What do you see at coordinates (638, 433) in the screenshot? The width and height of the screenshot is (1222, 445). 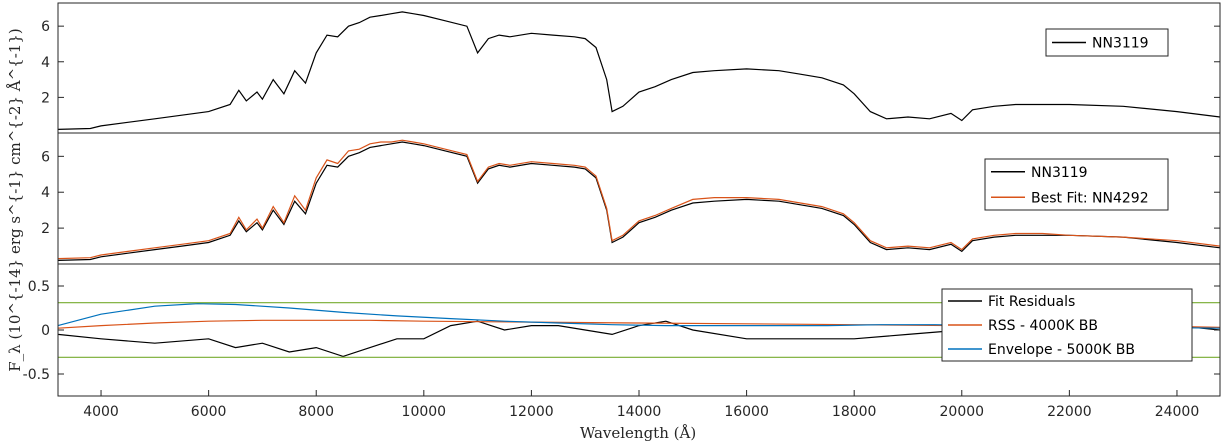 I see `x-axis-label: Wavelength (Å)` at bounding box center [638, 433].